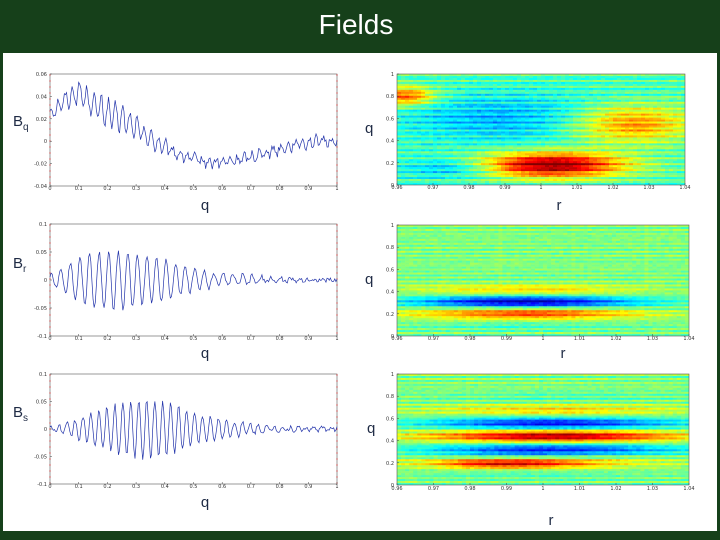 This screenshot has width=720, height=540. What do you see at coordinates (280, 189) in the screenshot?
I see `Bq-line-xtick-label: 0.8` at bounding box center [280, 189].